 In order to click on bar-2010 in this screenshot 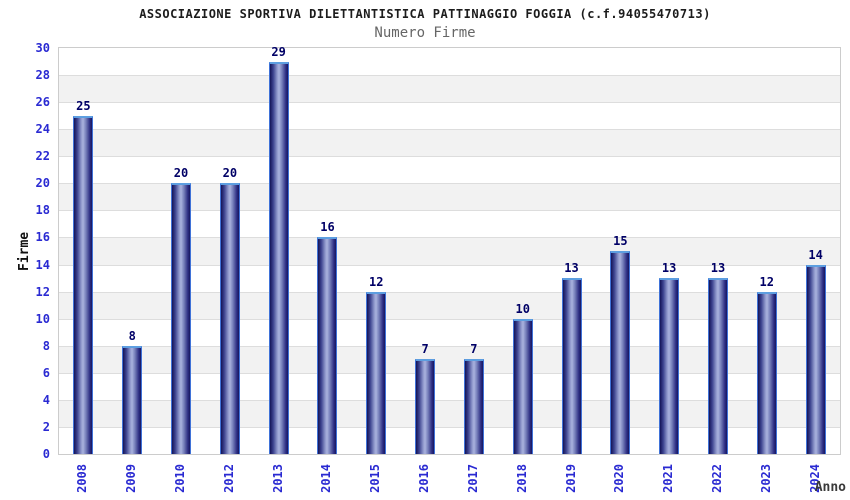, I will do `click(181, 318)`.